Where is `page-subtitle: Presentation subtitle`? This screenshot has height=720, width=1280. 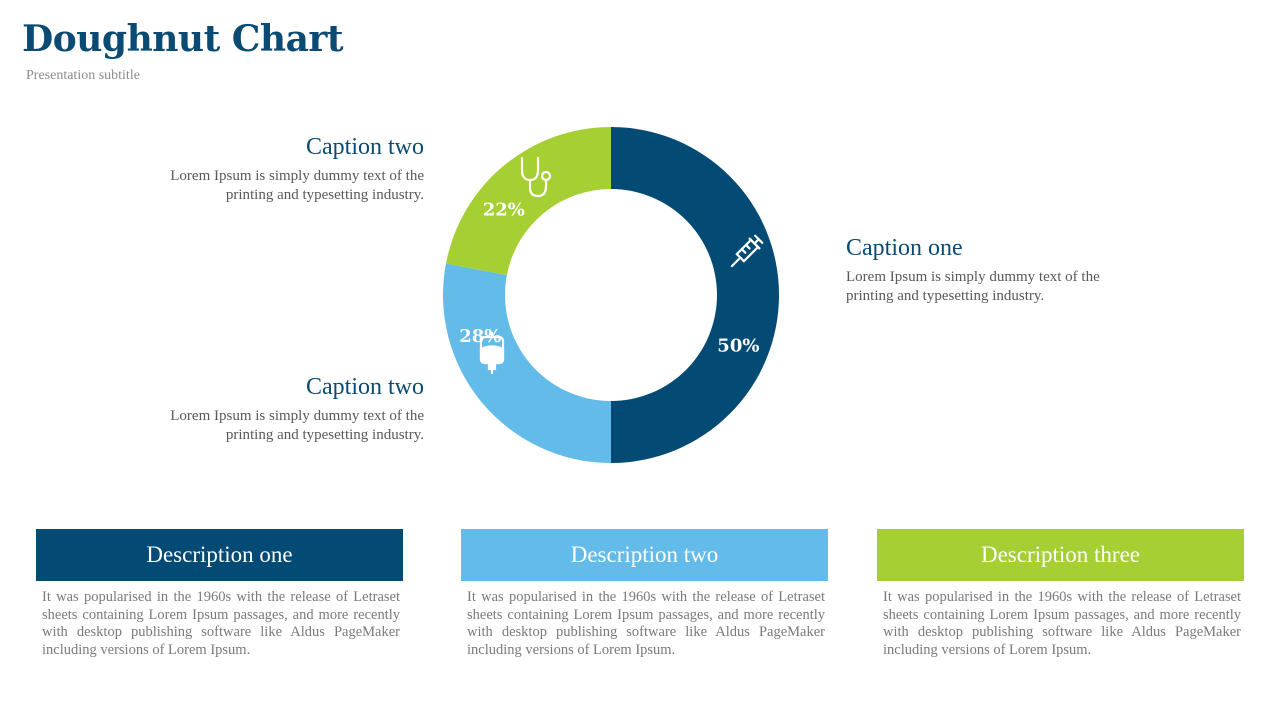
page-subtitle: Presentation subtitle is located at coordinates (83, 75).